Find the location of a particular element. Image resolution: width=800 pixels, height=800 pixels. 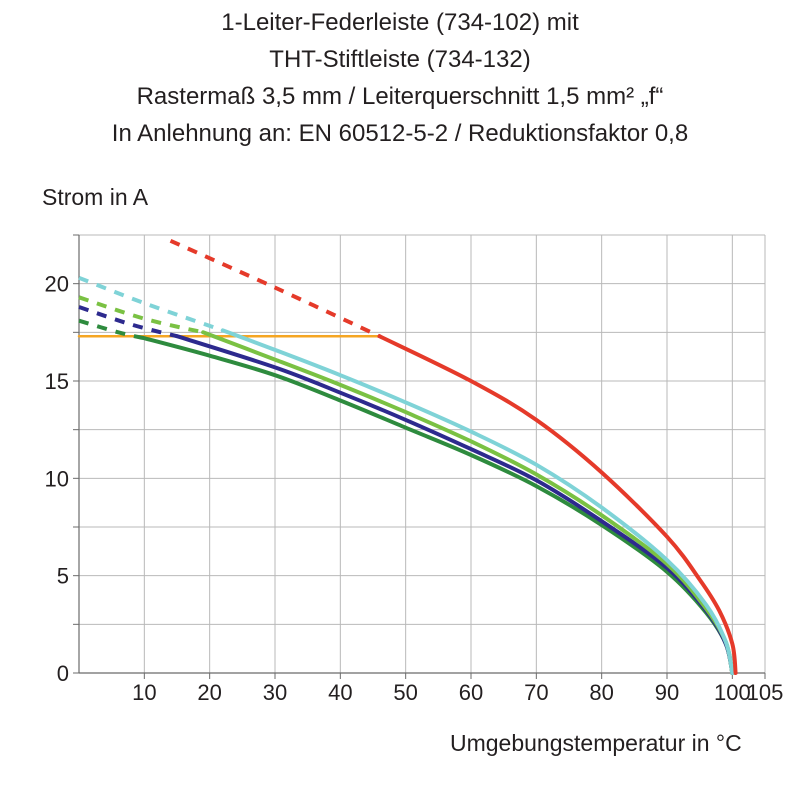

chart-title-line-2: THT-Stiftleiste (734-132) is located at coordinates (400, 59).